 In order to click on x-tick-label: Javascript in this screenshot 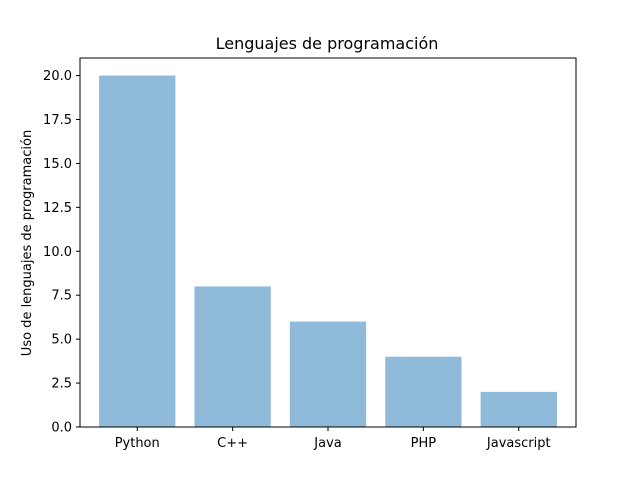, I will do `click(518, 443)`.